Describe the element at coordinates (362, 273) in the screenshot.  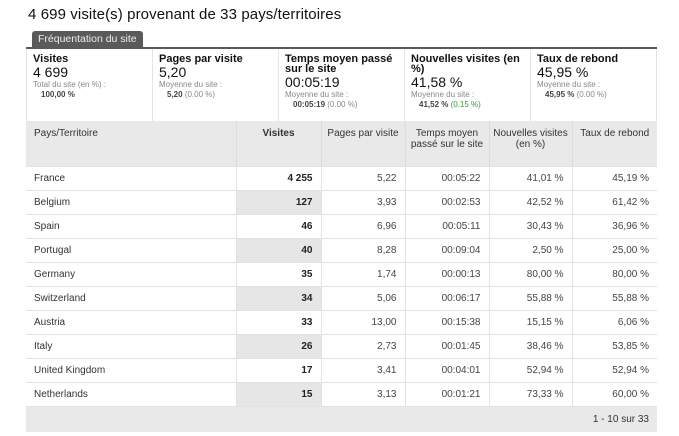
I see `cell-pages-per-visit: 1,74` at that location.